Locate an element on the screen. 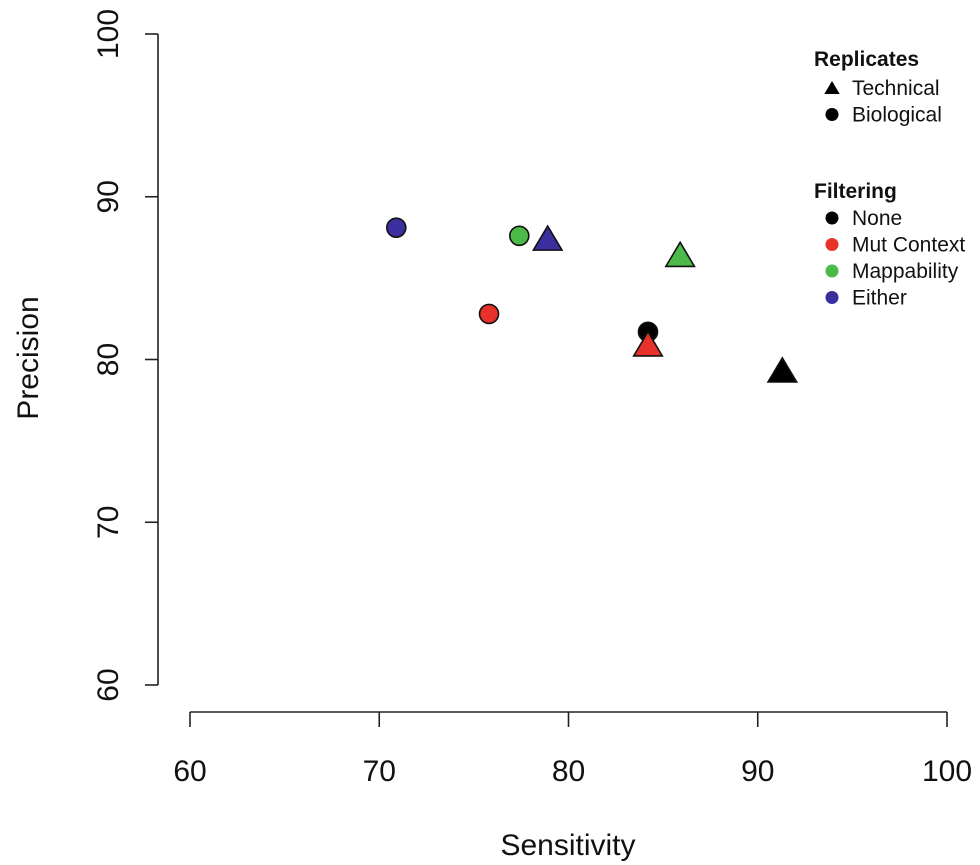  x-tick-label: 80 is located at coordinates (568, 771).